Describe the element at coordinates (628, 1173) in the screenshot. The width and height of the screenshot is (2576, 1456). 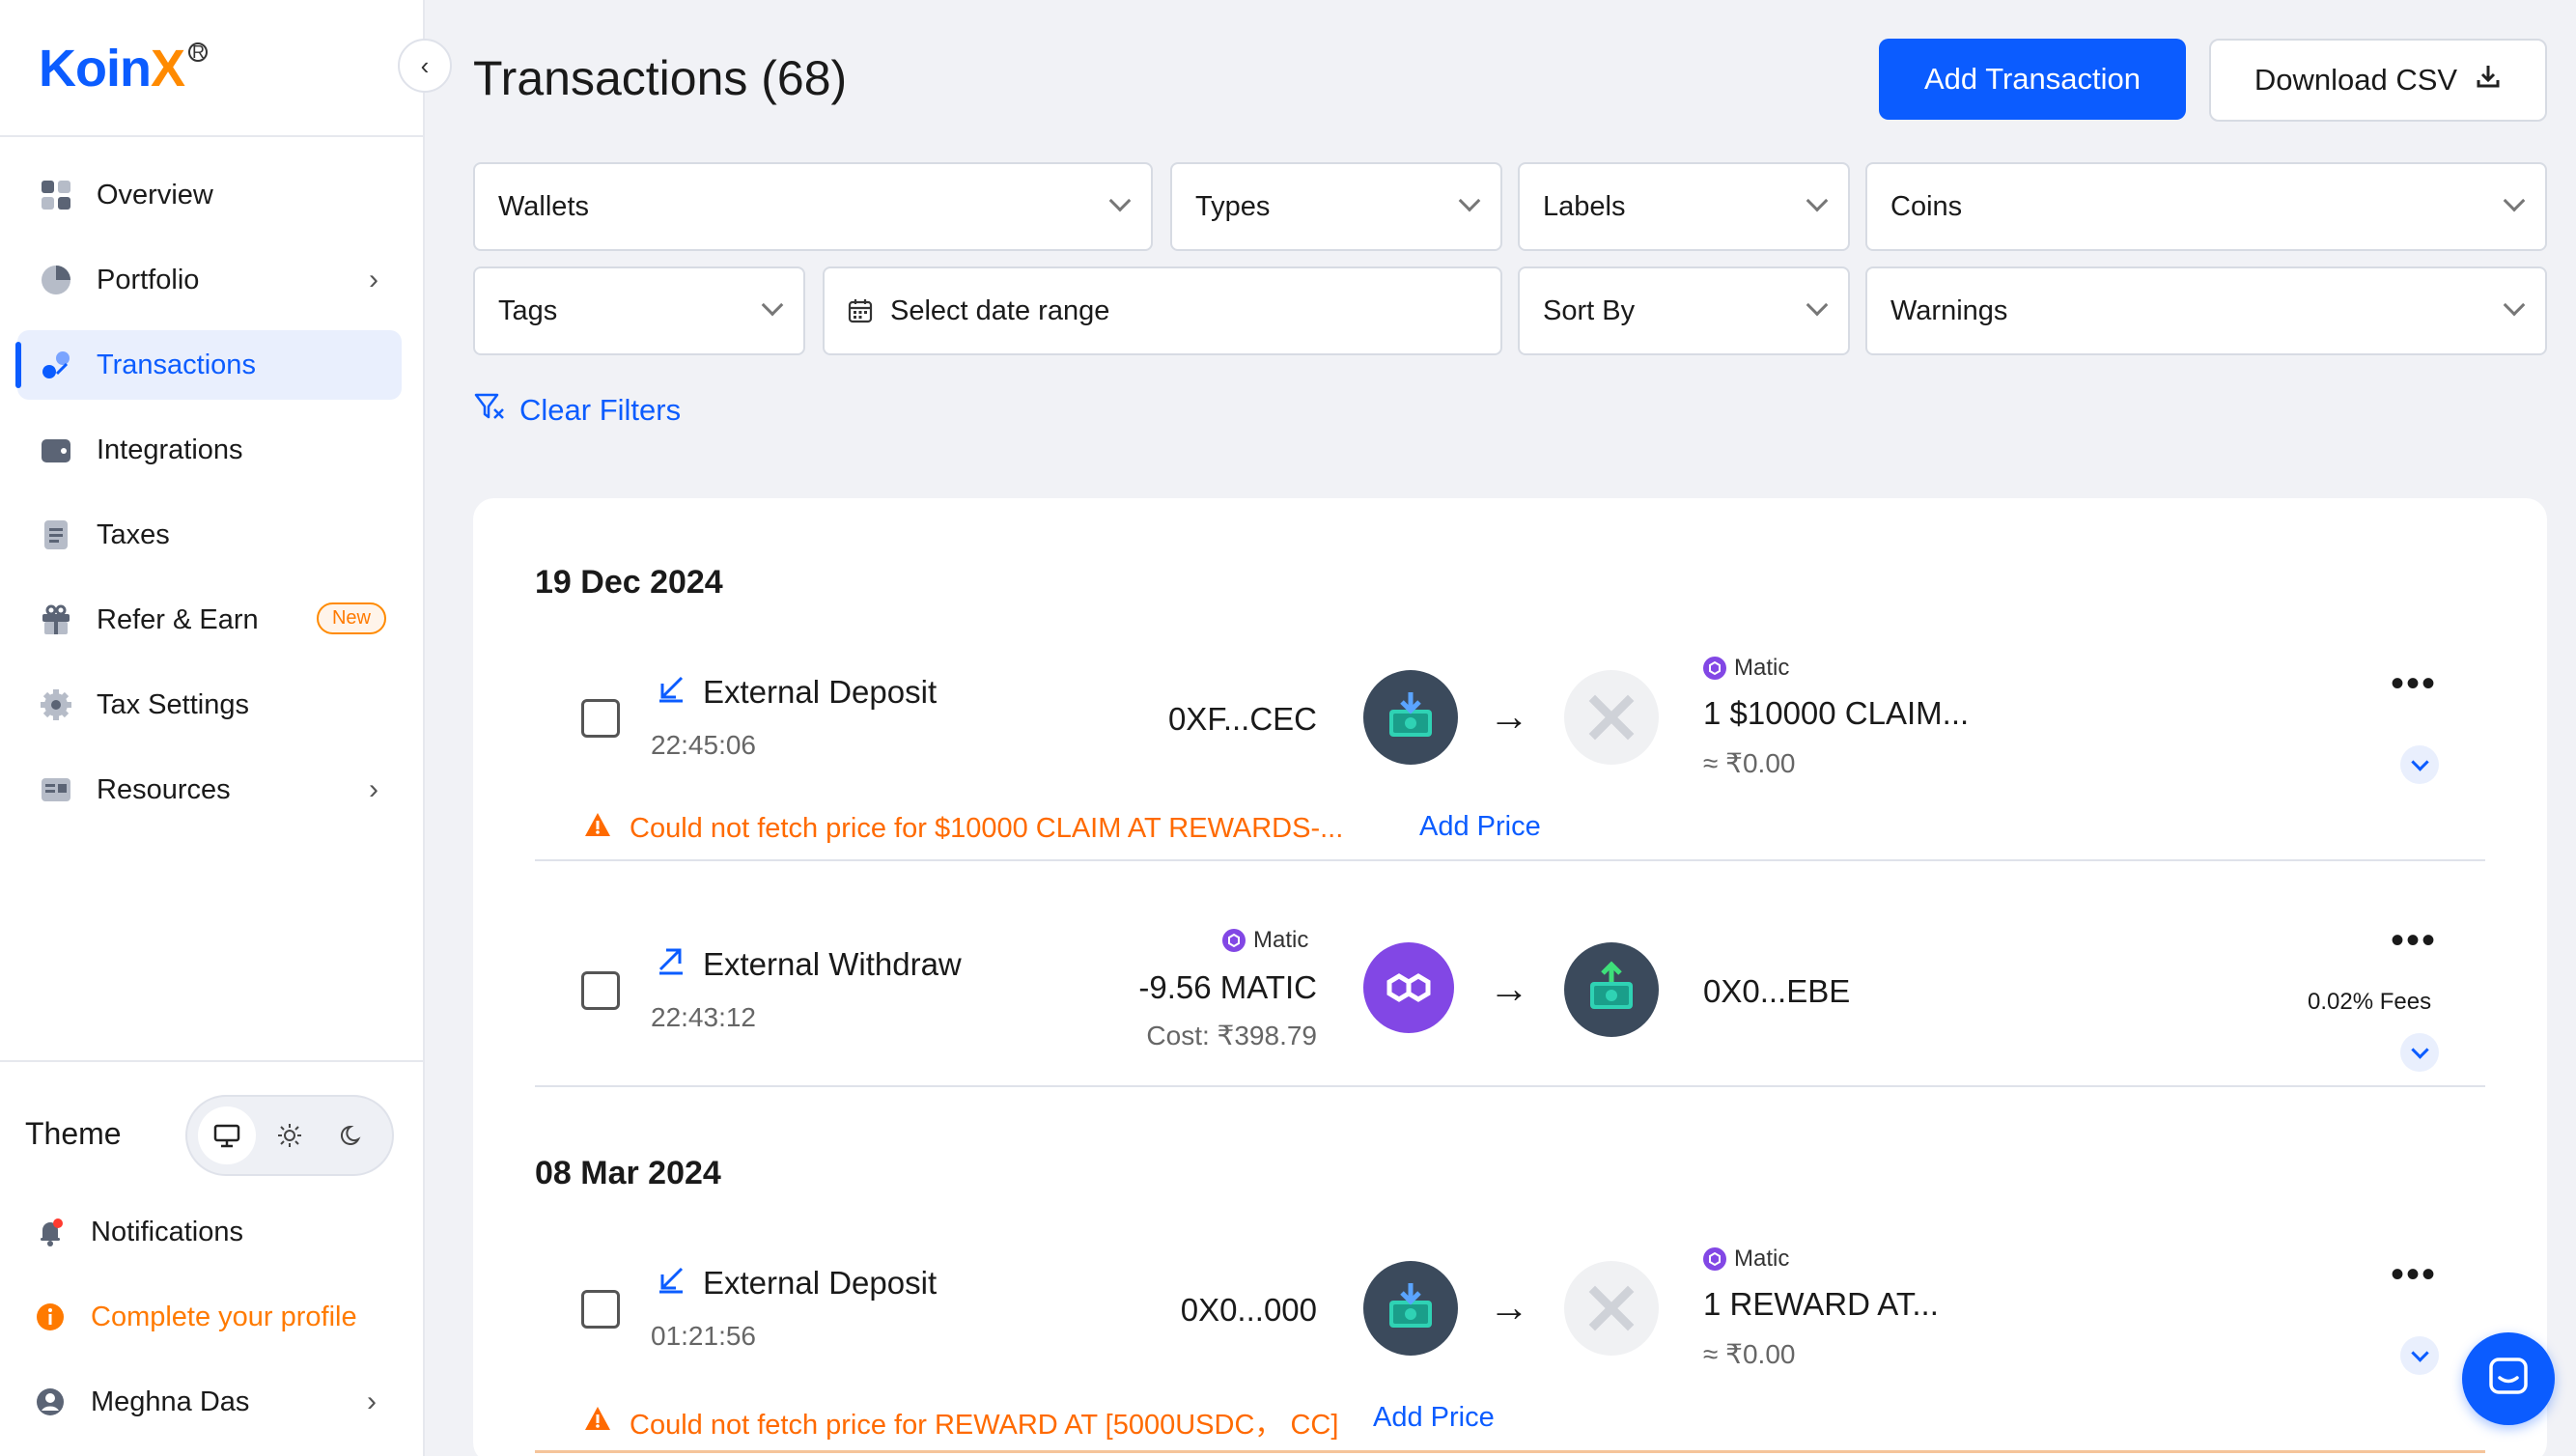
I see `date-group-header: 08 Mar 2024` at that location.